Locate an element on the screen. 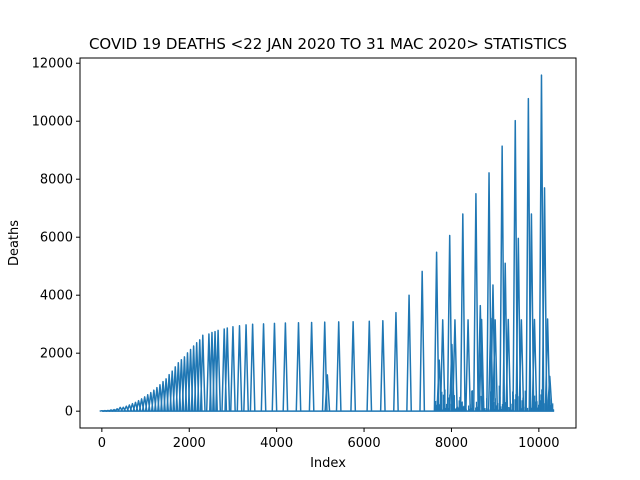 Image resolution: width=640 pixels, height=480 pixels. y-tick-label: 6000 is located at coordinates (56, 238).